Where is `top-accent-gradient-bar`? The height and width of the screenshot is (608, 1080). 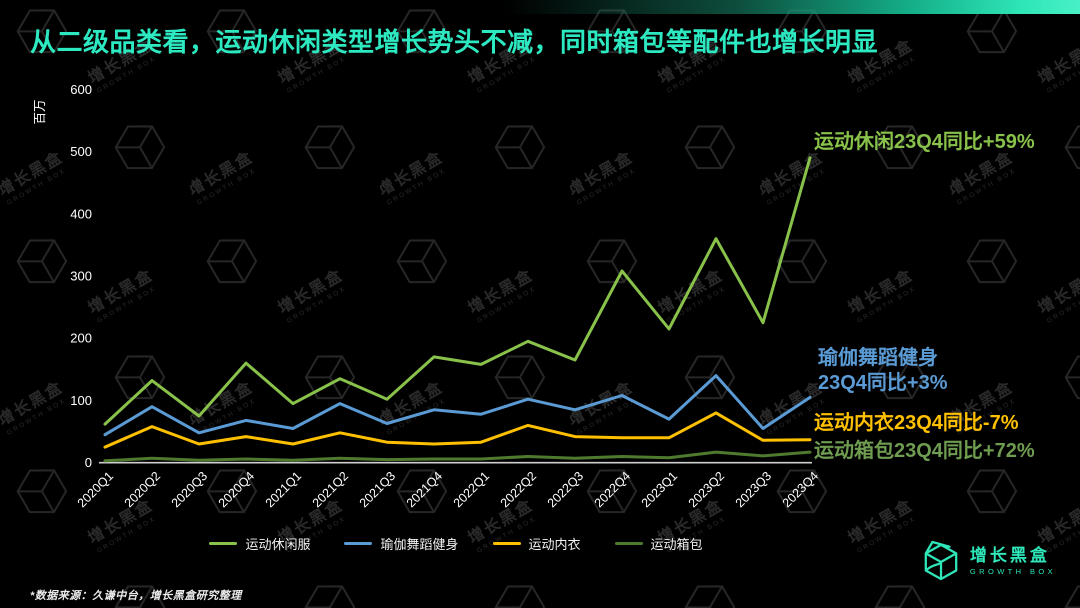
top-accent-gradient-bar is located at coordinates (792, 7).